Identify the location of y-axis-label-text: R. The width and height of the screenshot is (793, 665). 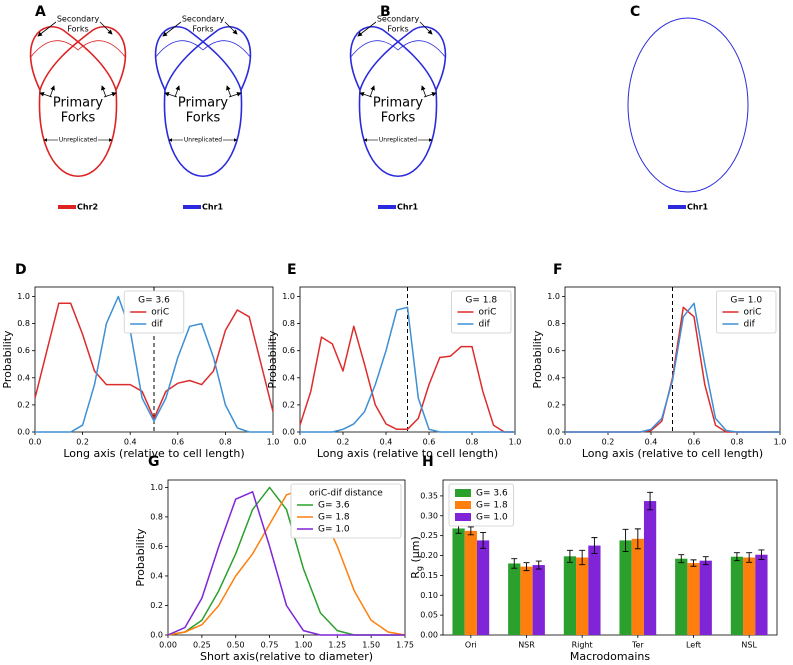
(415, 575).